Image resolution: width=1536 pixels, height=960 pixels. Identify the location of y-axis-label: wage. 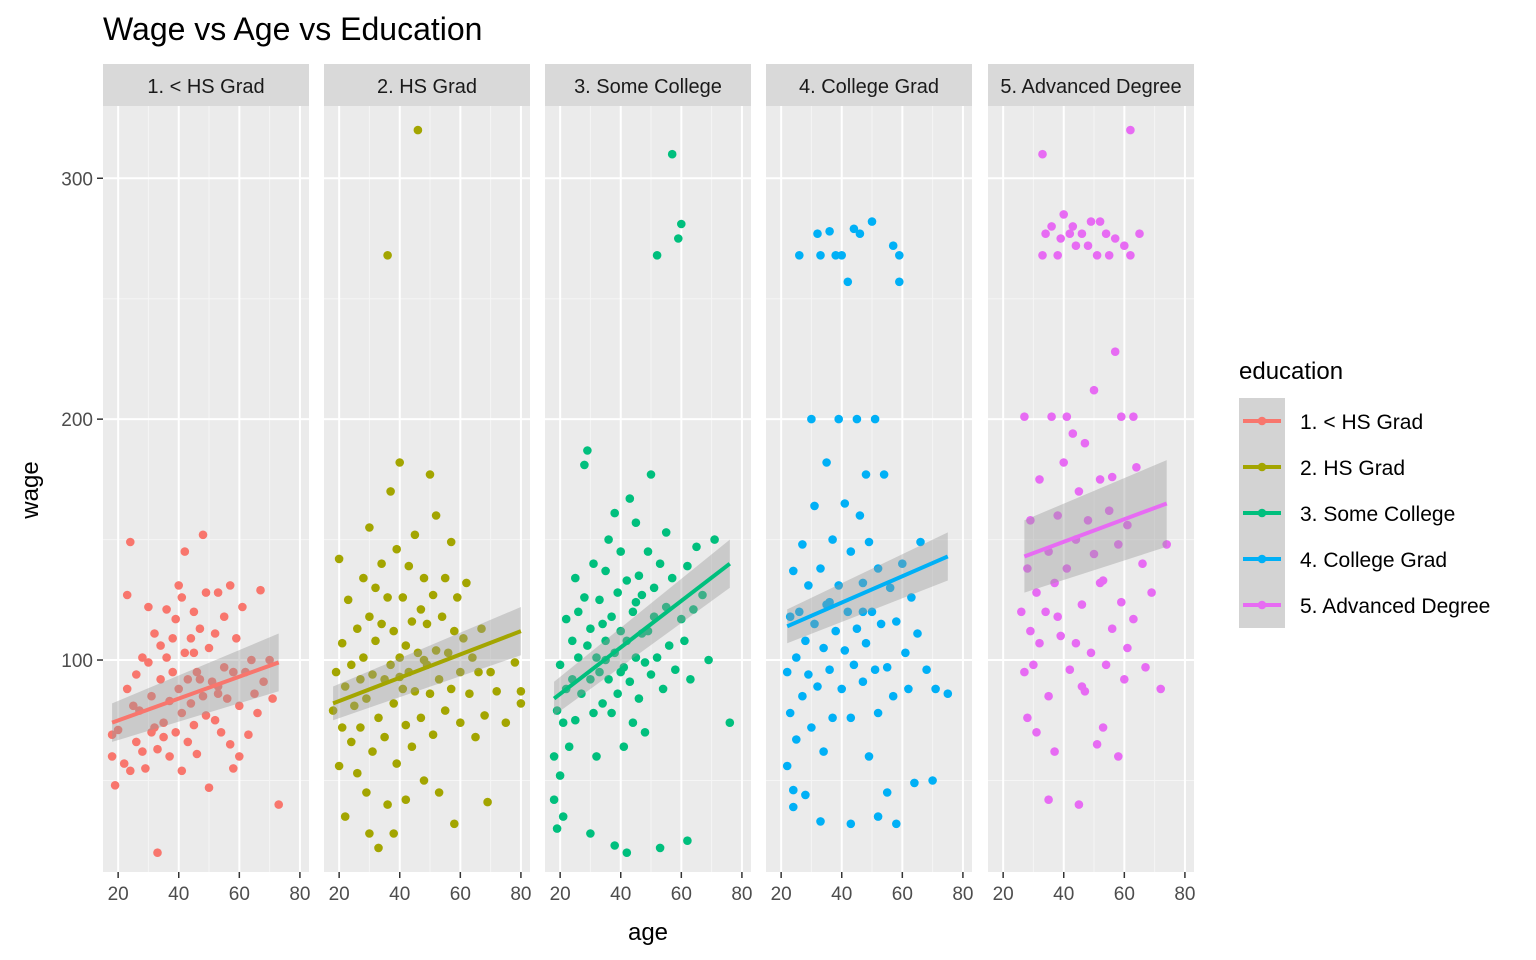
(30, 490).